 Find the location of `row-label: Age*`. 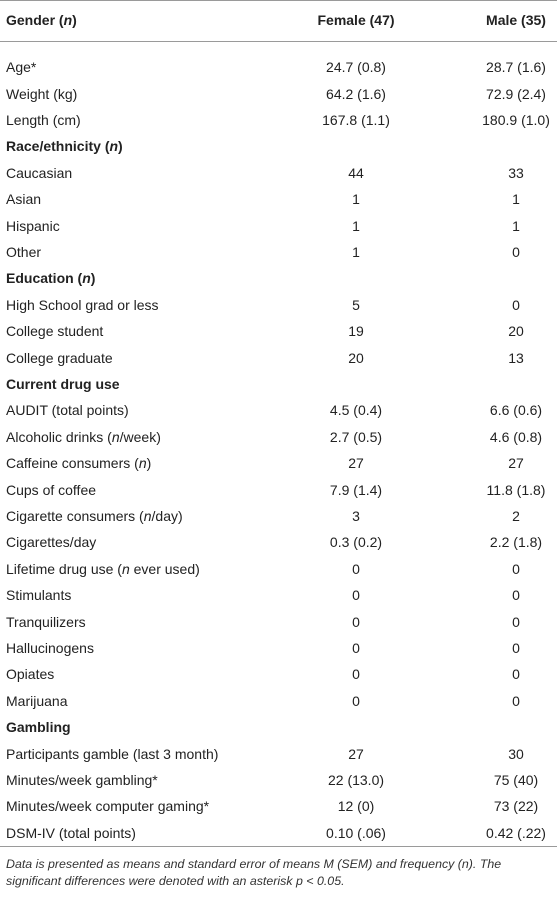

row-label: Age* is located at coordinates (21, 67).